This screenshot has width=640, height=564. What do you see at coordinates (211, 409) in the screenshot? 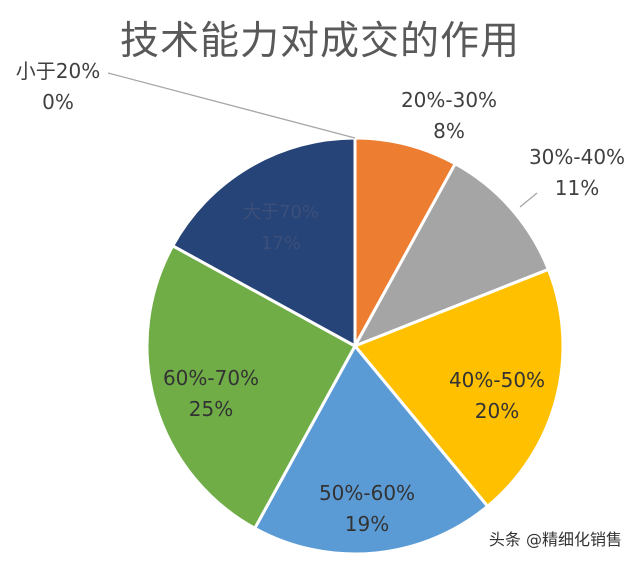
I see `slice-percent-label-6: 25%` at bounding box center [211, 409].